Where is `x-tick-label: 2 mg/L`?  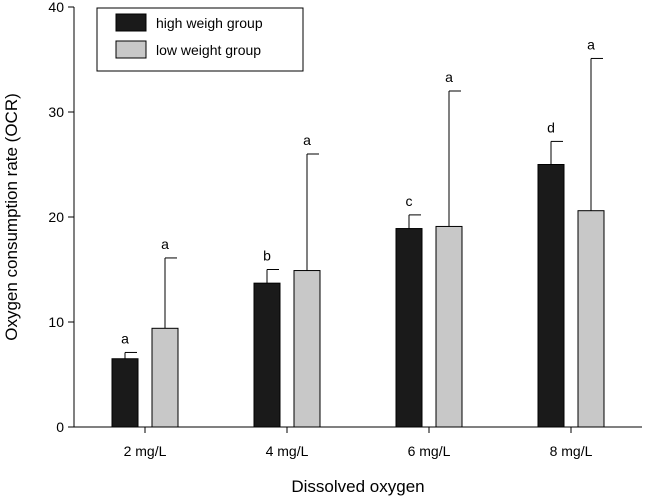 x-tick-label: 2 mg/L is located at coordinates (145, 451).